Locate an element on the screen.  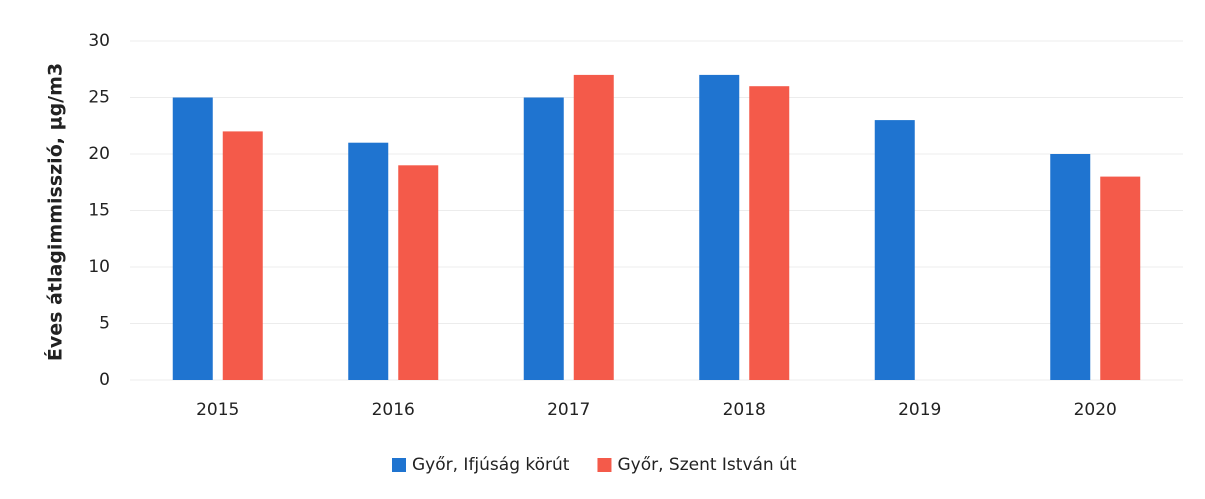
y-tick-label: 5 is located at coordinates (104, 324).